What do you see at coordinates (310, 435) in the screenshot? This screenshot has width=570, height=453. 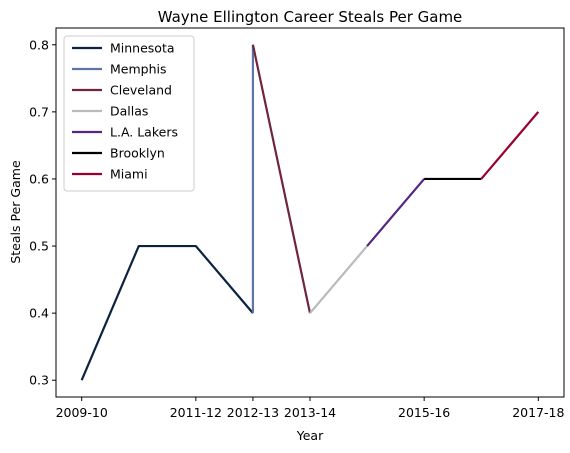 I see `x-axis-label: Year` at bounding box center [310, 435].